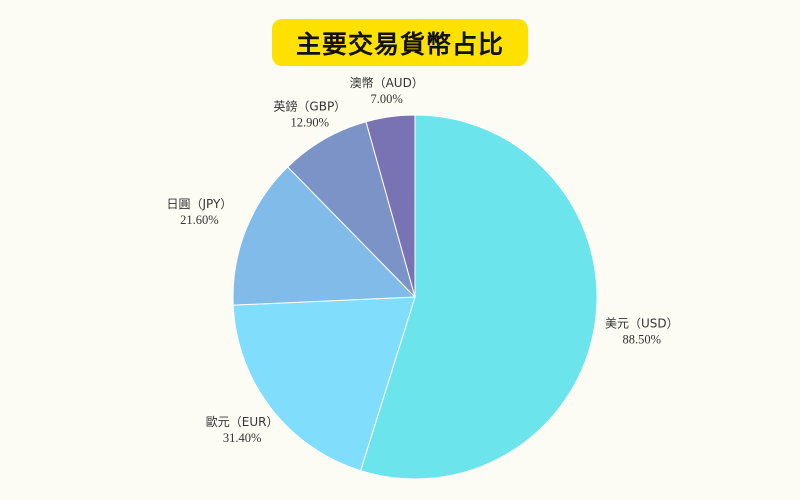 This screenshot has width=800, height=500. I want to click on chart-title-badge: 主要交易貨幣占比, so click(400, 42).